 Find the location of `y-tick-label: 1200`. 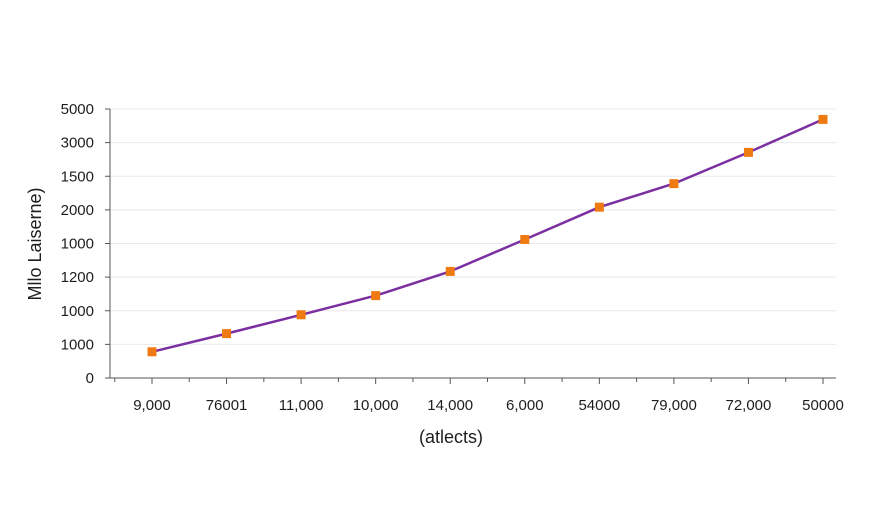

y-tick-label: 1200 is located at coordinates (77, 277).